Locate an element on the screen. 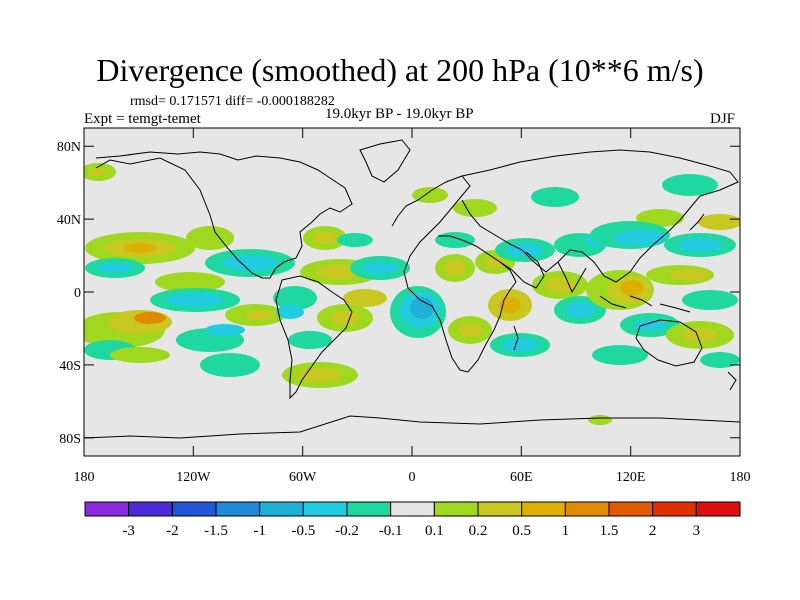 The height and width of the screenshot is (600, 800). stats-text: rmsd= 0.171571 diff= -0.000188282 is located at coordinates (232, 101).